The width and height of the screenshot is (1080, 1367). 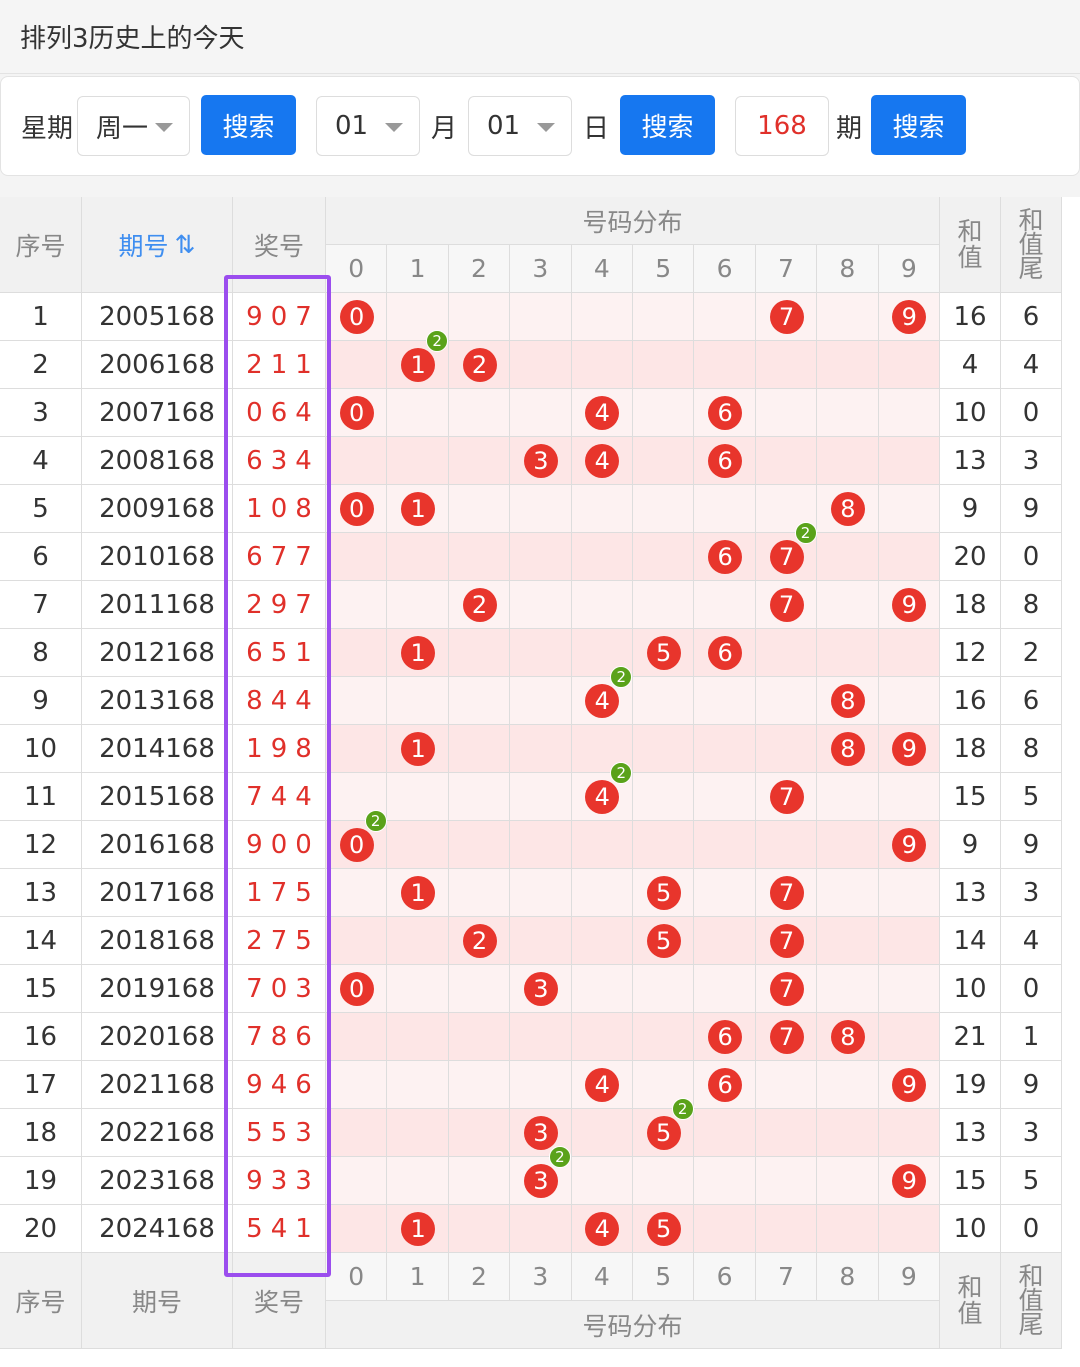 What do you see at coordinates (1031, 749) in the screenshot?
I see `tail-cell: 8` at bounding box center [1031, 749].